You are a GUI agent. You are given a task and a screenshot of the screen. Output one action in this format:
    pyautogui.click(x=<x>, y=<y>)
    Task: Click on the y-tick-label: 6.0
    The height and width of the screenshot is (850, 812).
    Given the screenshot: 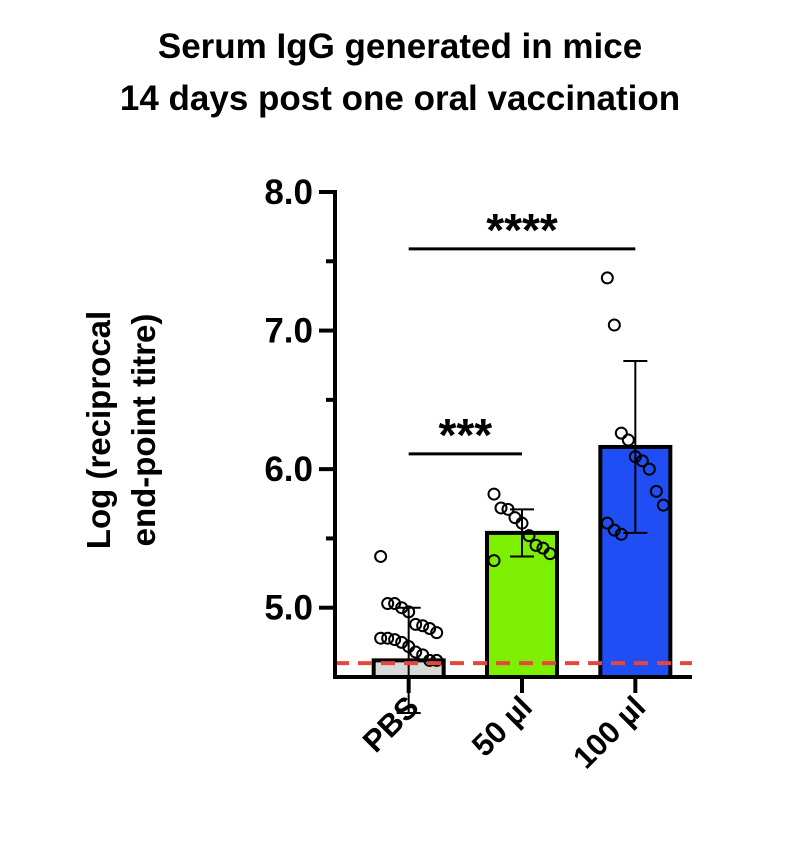 What is the action you would take?
    pyautogui.click(x=288, y=469)
    